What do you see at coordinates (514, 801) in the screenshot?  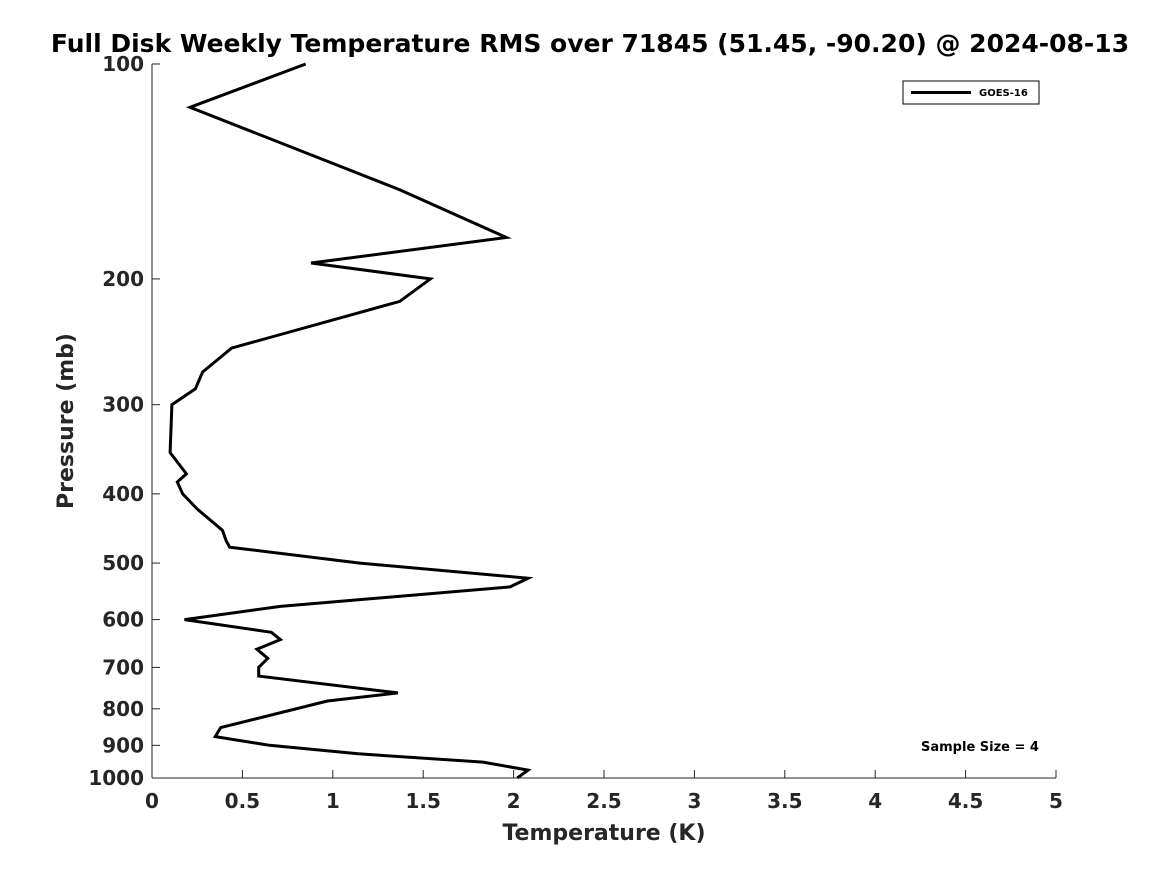 I see `x-tick-label: 2` at bounding box center [514, 801].